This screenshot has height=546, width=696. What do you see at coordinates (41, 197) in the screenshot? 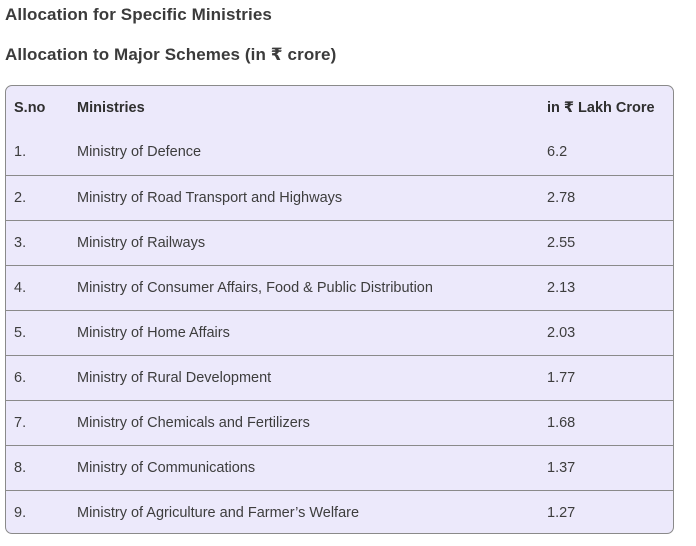
I see `cell-sno: 2.` at bounding box center [41, 197].